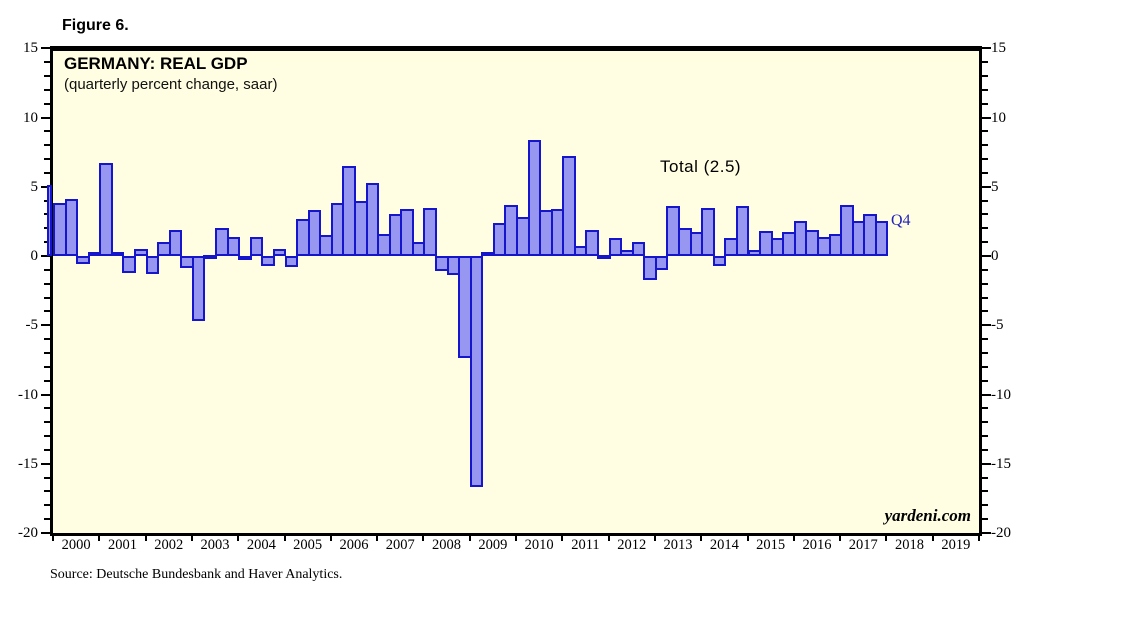 The height and width of the screenshot is (621, 1138). Describe the element at coordinates (985, 269) in the screenshot. I see `y-tick-right--1` at that location.